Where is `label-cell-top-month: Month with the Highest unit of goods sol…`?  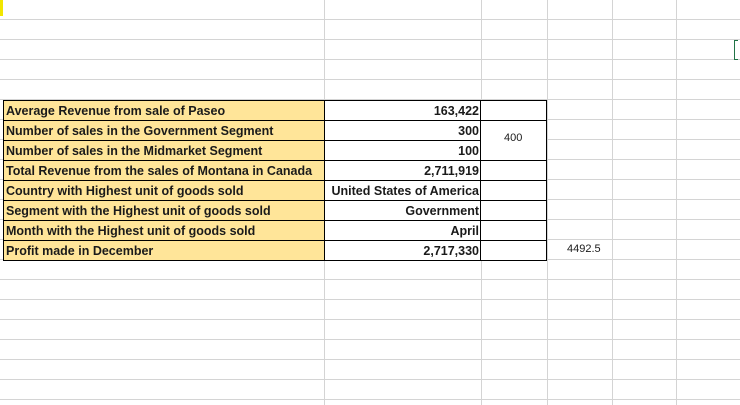 label-cell-top-month: Month with the Highest unit of goods sol… is located at coordinates (164, 230).